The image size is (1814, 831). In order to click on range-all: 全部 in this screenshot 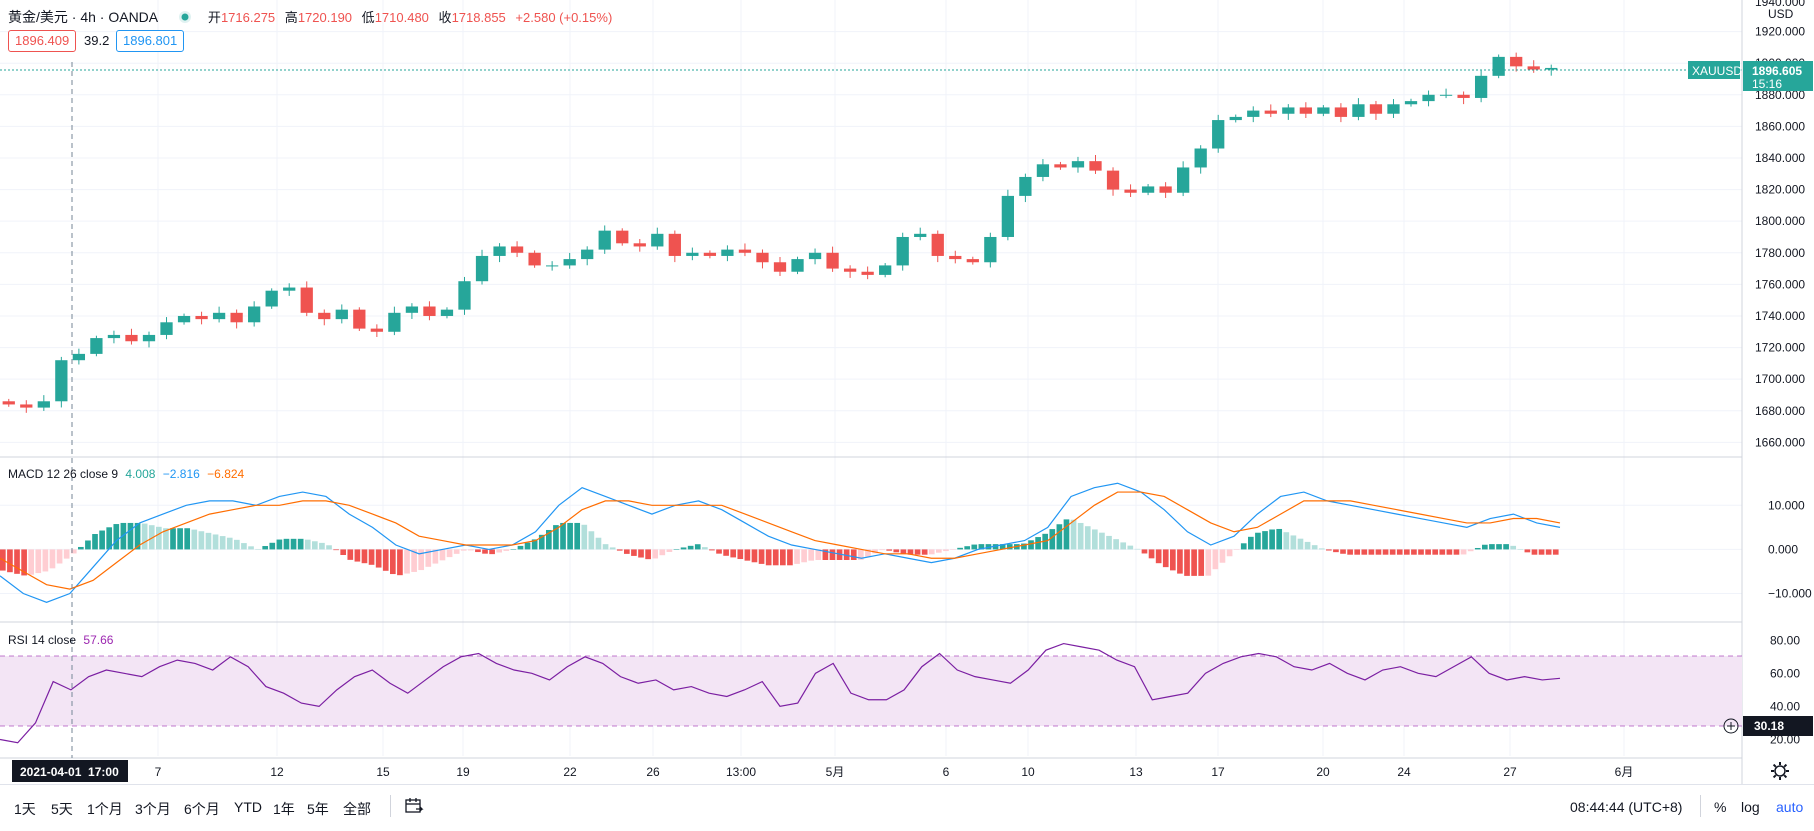, I will do `click(357, 809)`.